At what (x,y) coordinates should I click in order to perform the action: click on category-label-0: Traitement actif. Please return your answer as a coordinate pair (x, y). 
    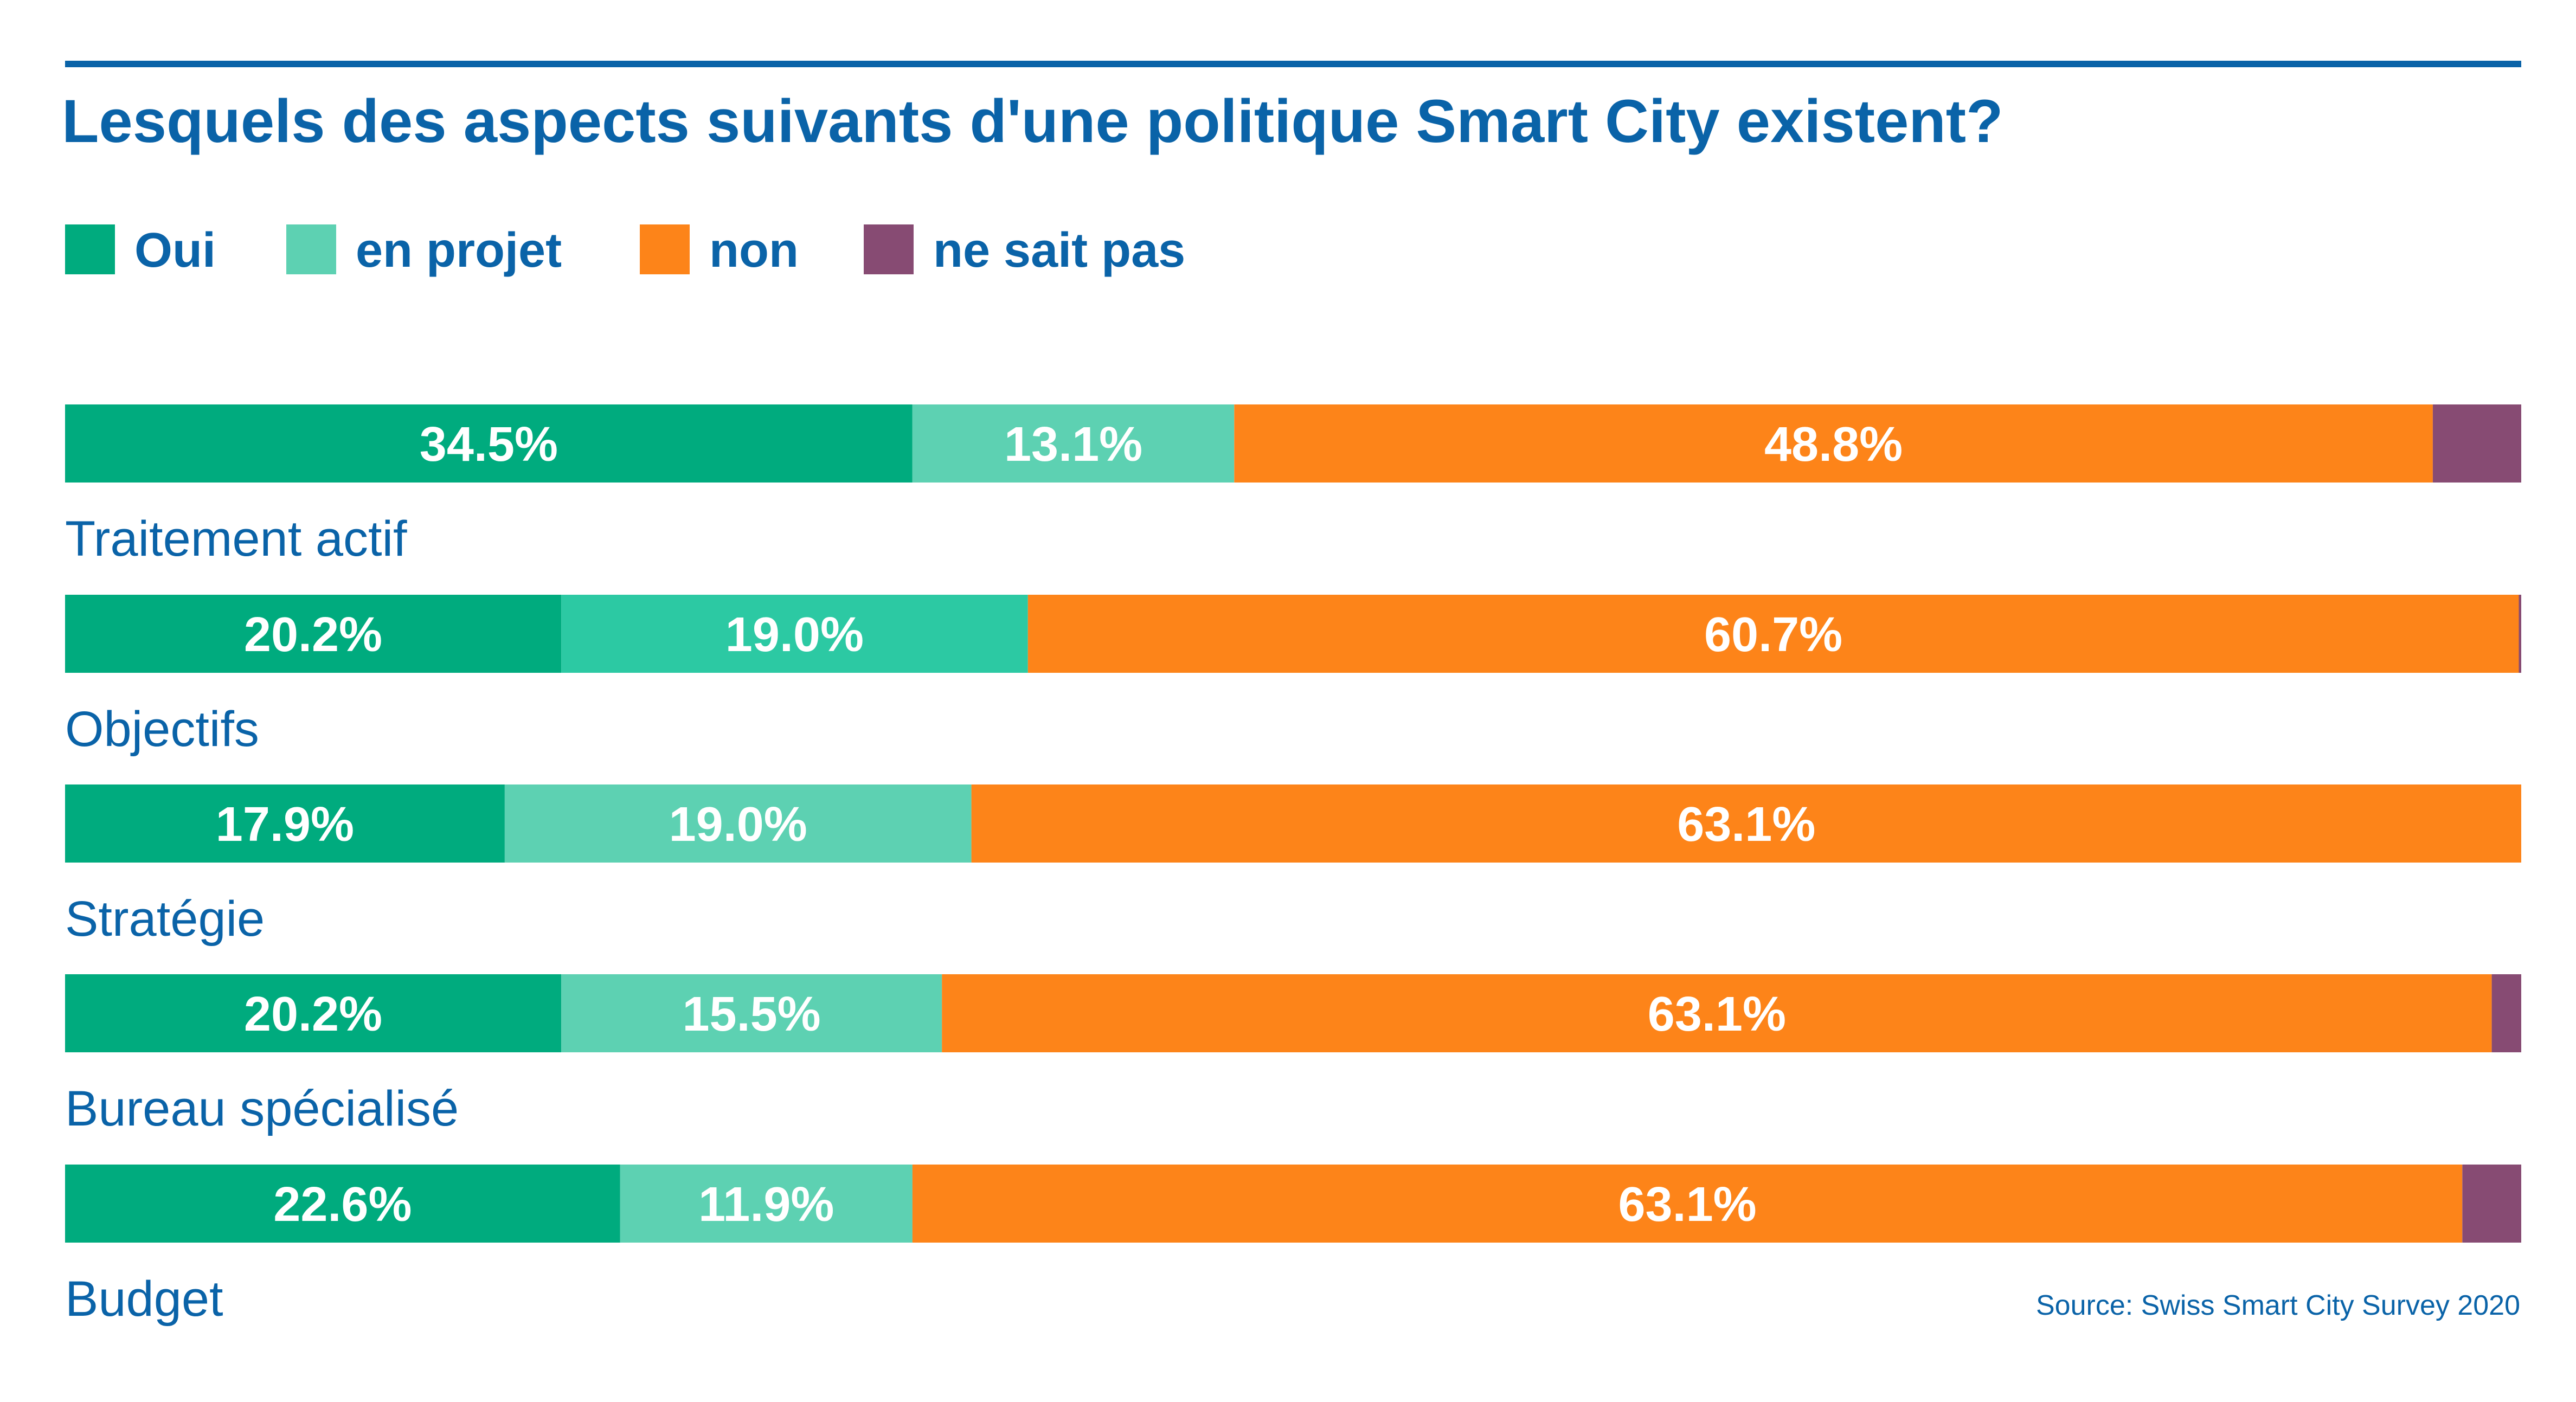
    Looking at the image, I should click on (236, 539).